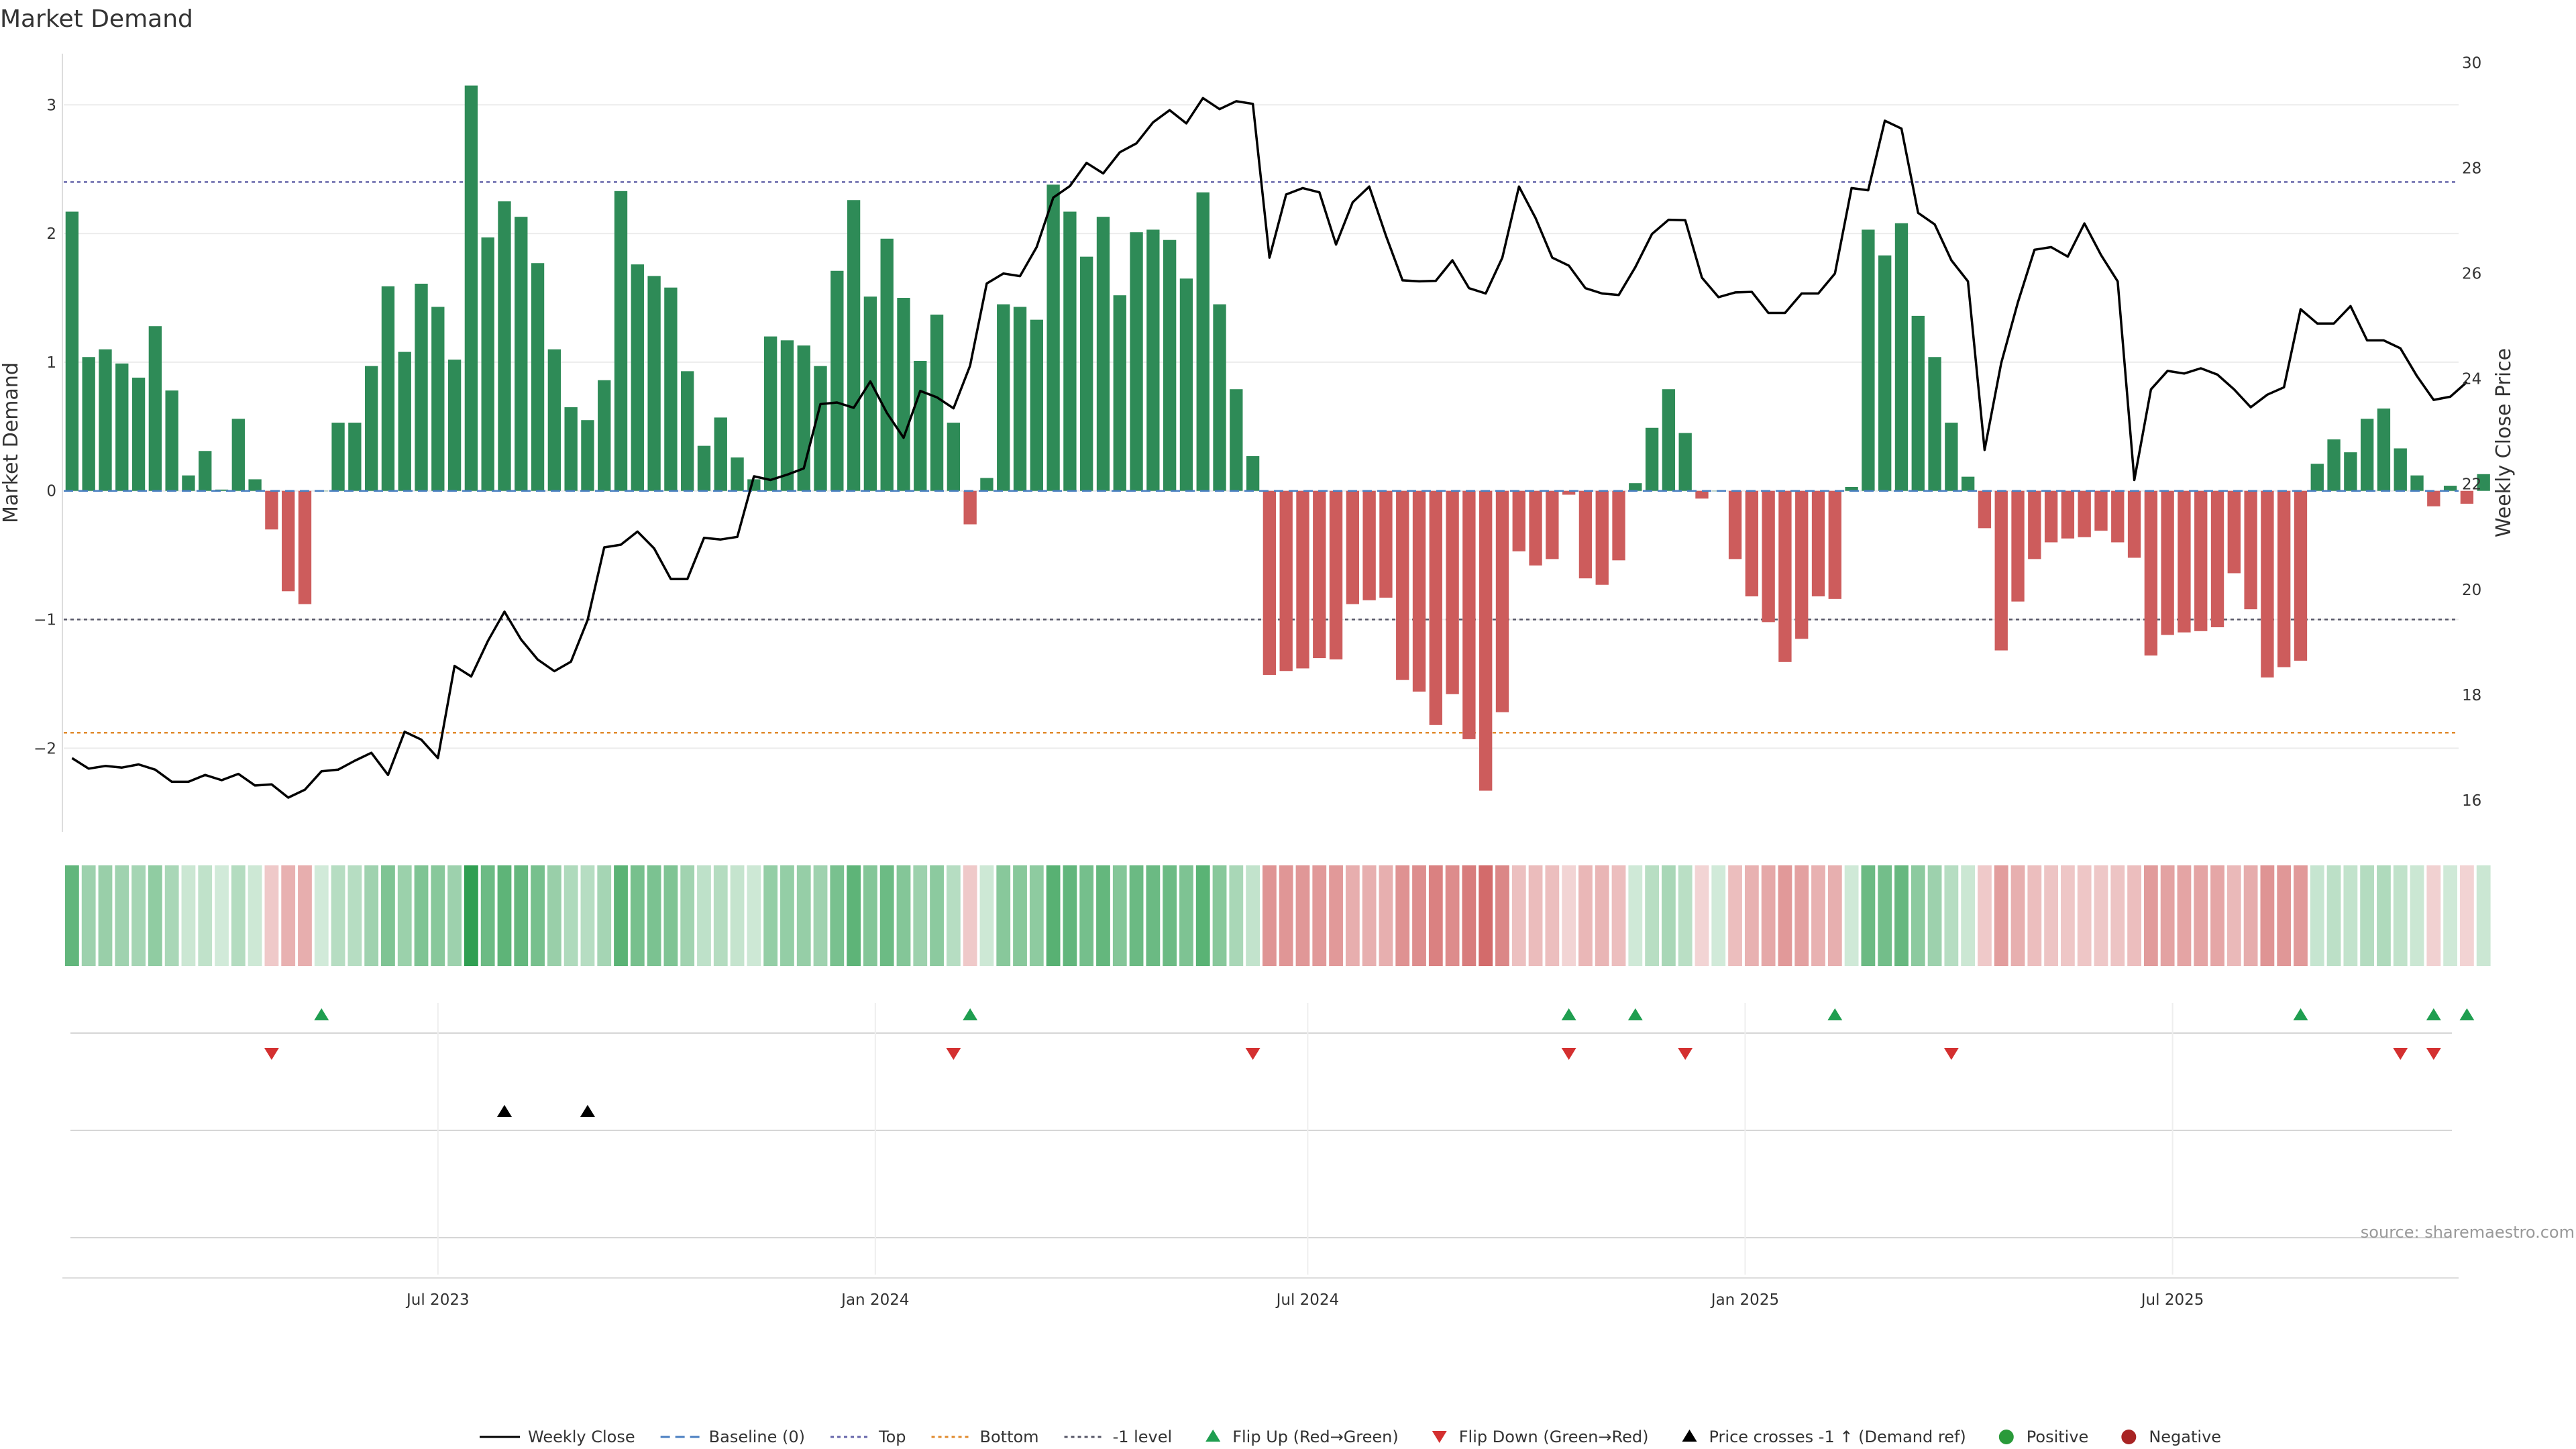  I want to click on legend-label: Weekly Close, so click(581, 1437).